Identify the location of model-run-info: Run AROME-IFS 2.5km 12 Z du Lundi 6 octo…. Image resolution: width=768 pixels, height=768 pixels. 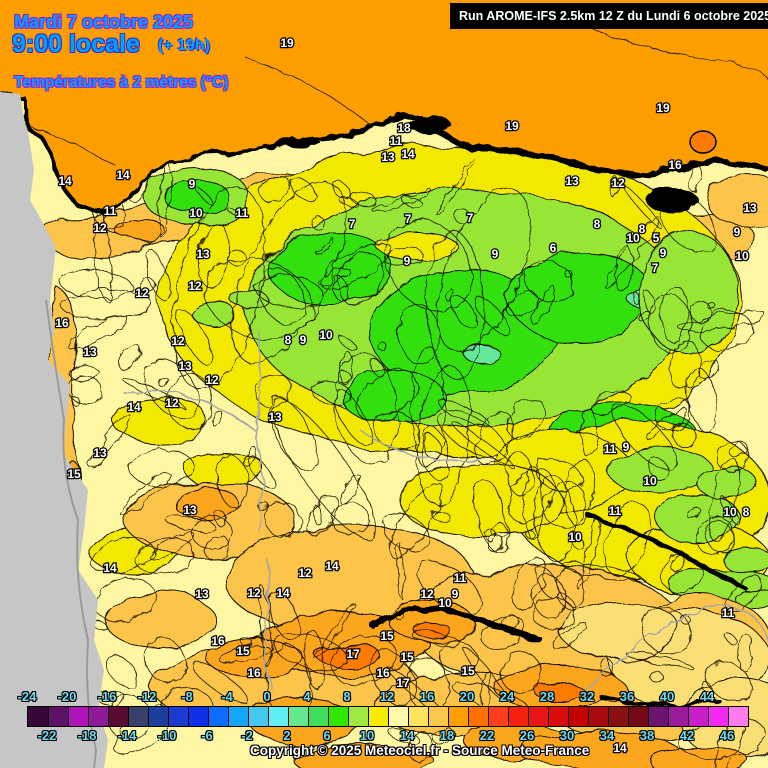
(609, 16).